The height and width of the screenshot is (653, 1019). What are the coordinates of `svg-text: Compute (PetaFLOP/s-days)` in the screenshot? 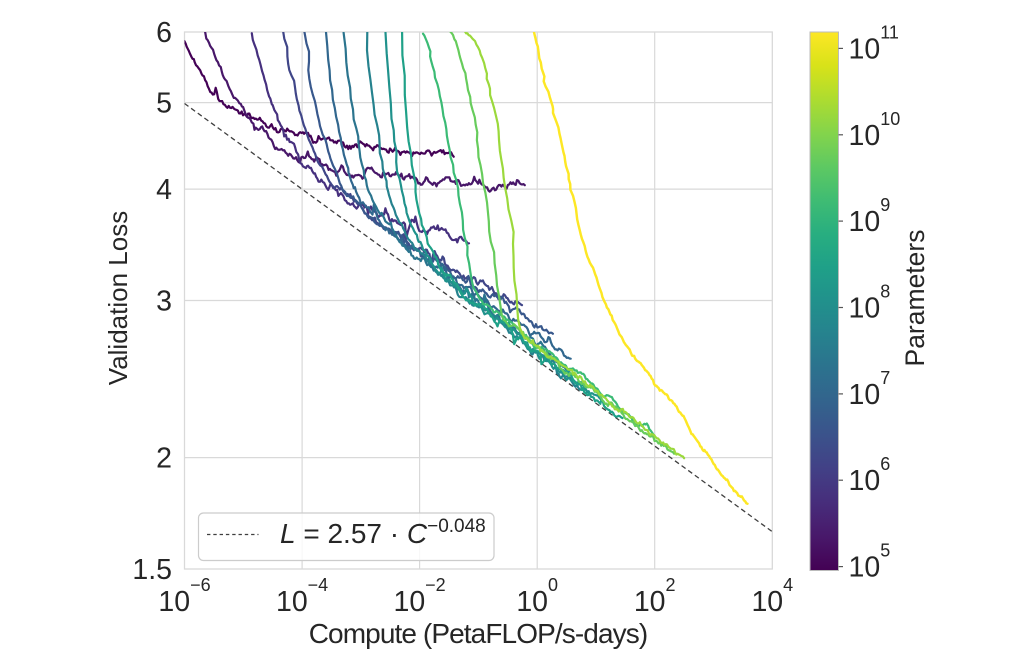 It's located at (478, 633).